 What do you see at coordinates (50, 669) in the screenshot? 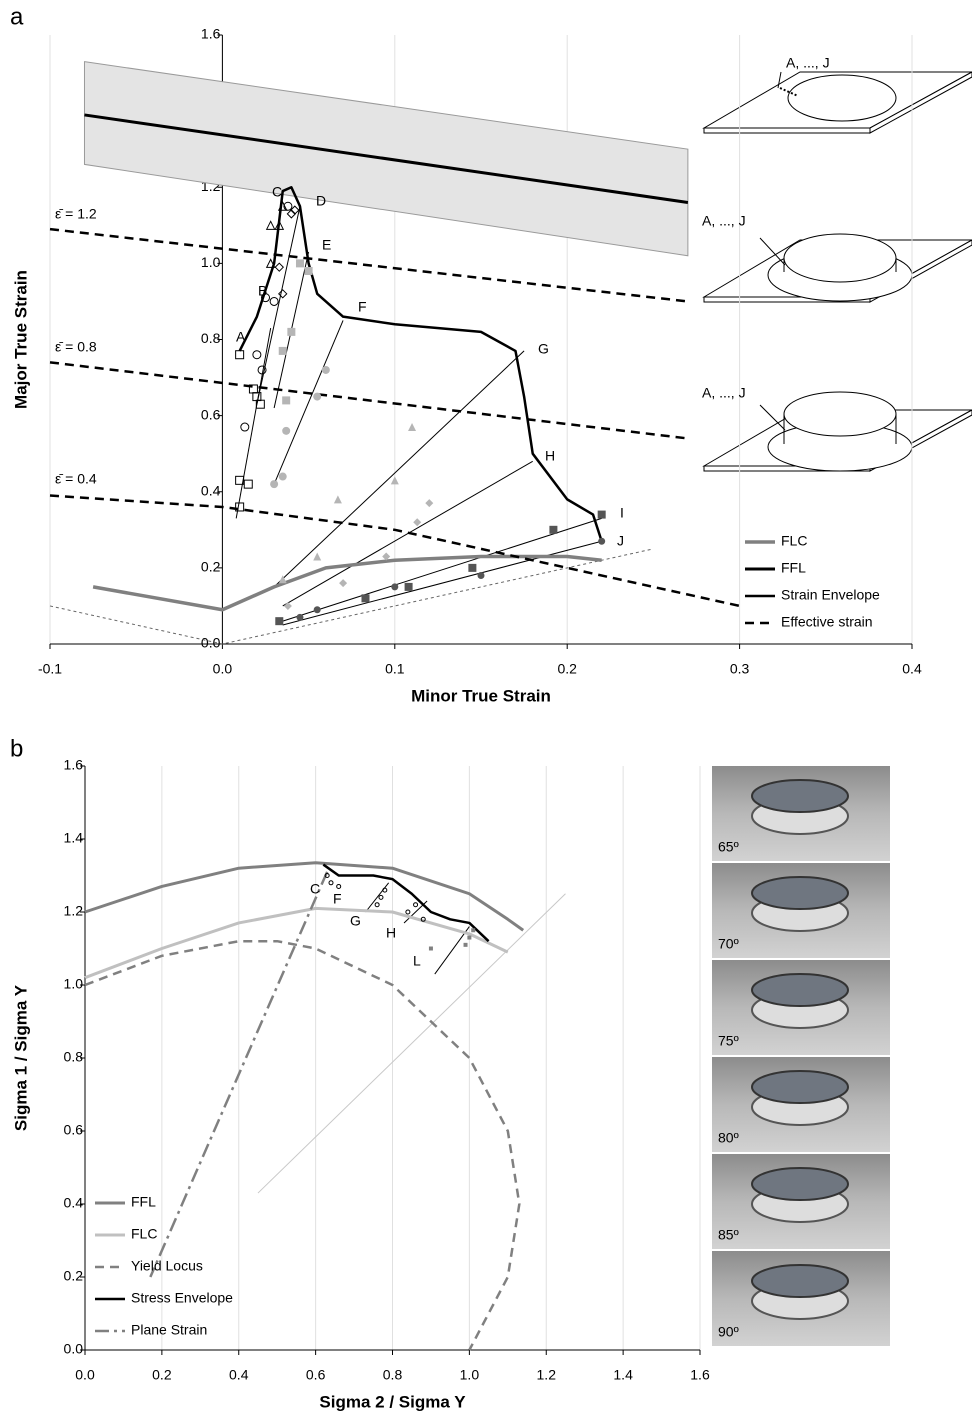
I see `x-tick-label: -0.1` at bounding box center [50, 669].